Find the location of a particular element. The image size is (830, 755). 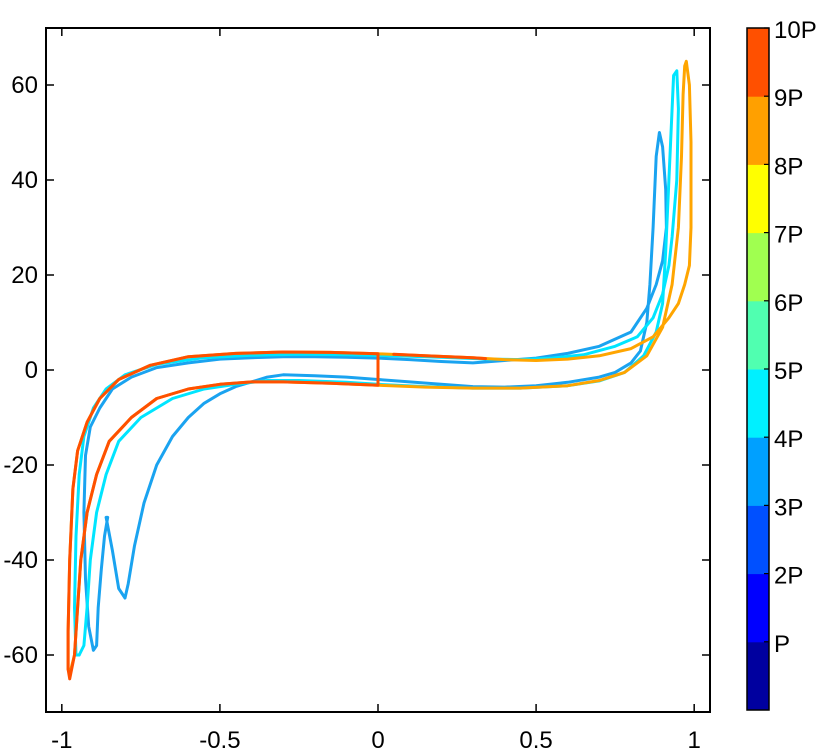

y-tick-label: 60 is located at coordinates (24, 85).